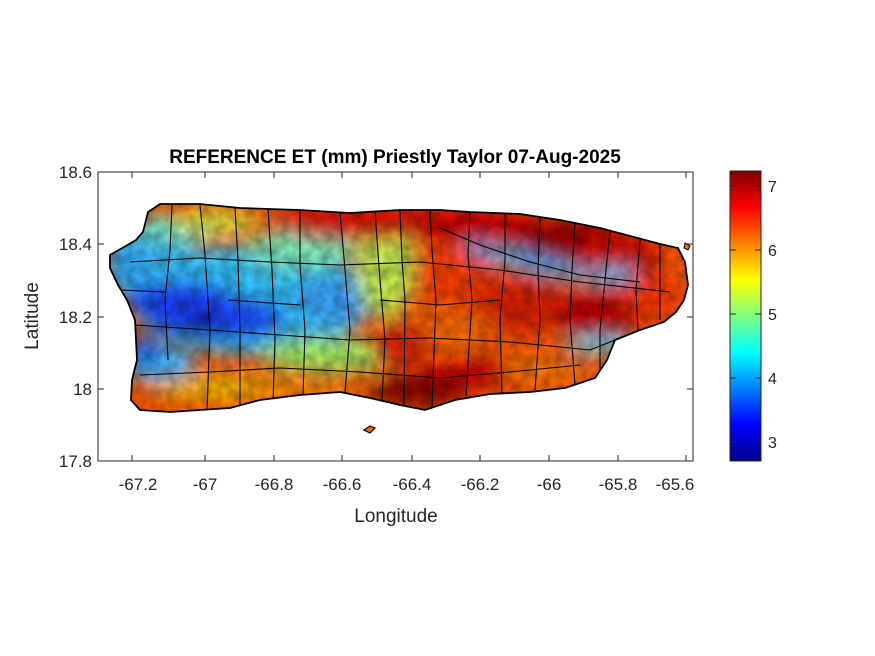 This screenshot has width=875, height=656. Describe the element at coordinates (138, 484) in the screenshot. I see `x-tick-label: -67.2` at that location.